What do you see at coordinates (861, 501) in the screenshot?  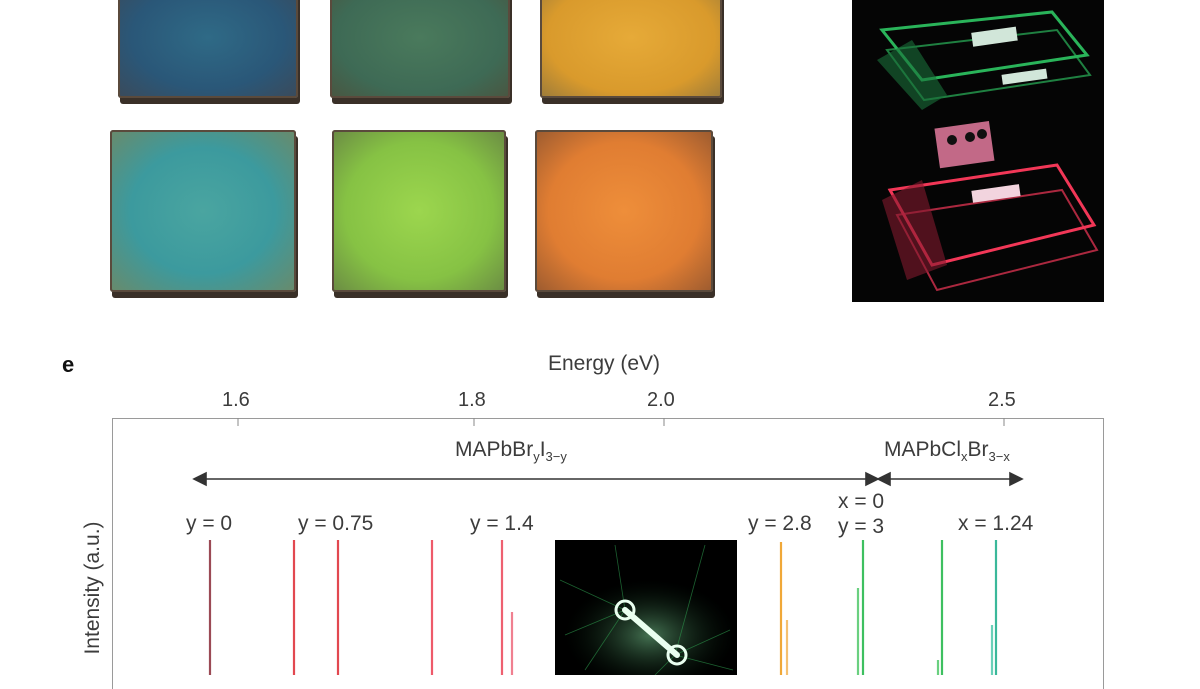 I see `peak-label-x0: x = 0` at bounding box center [861, 501].